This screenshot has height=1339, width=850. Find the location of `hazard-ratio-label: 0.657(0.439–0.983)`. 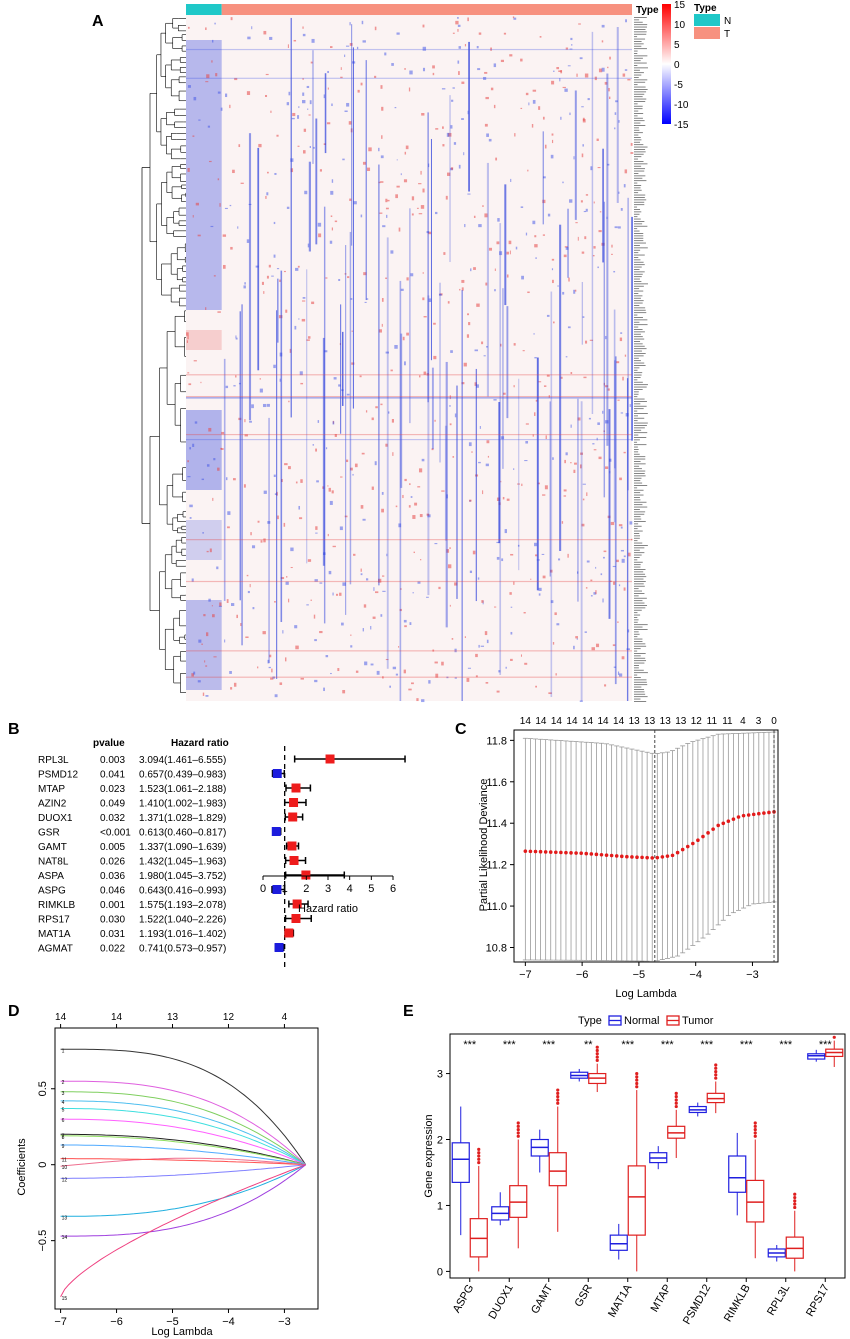

hazard-ratio-label: 0.657(0.439–0.983) is located at coordinates (182, 775).